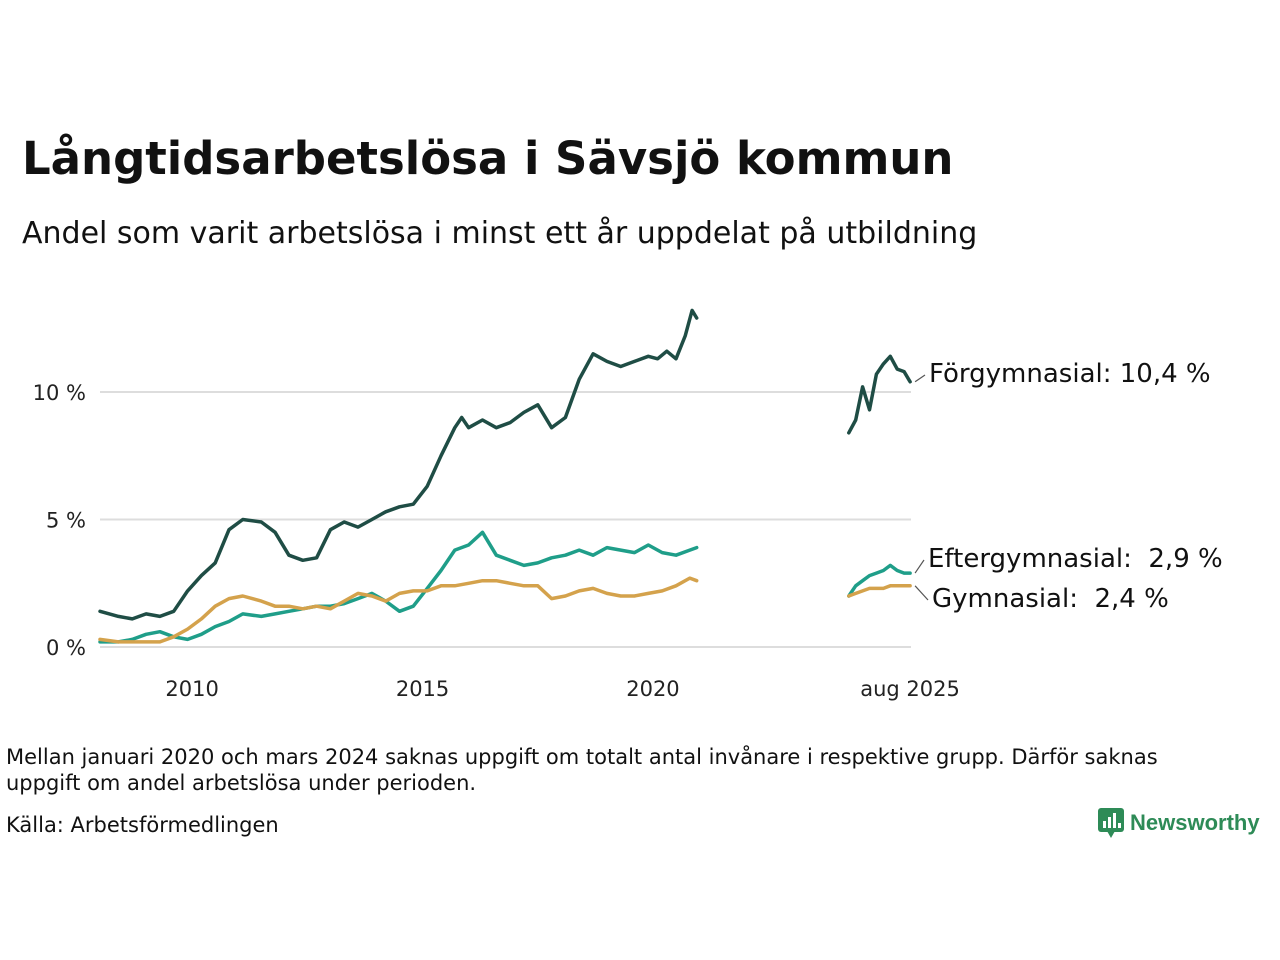 The height and width of the screenshot is (960, 1280). What do you see at coordinates (66, 648) in the screenshot?
I see `y-tick-label: 0 %` at bounding box center [66, 648].